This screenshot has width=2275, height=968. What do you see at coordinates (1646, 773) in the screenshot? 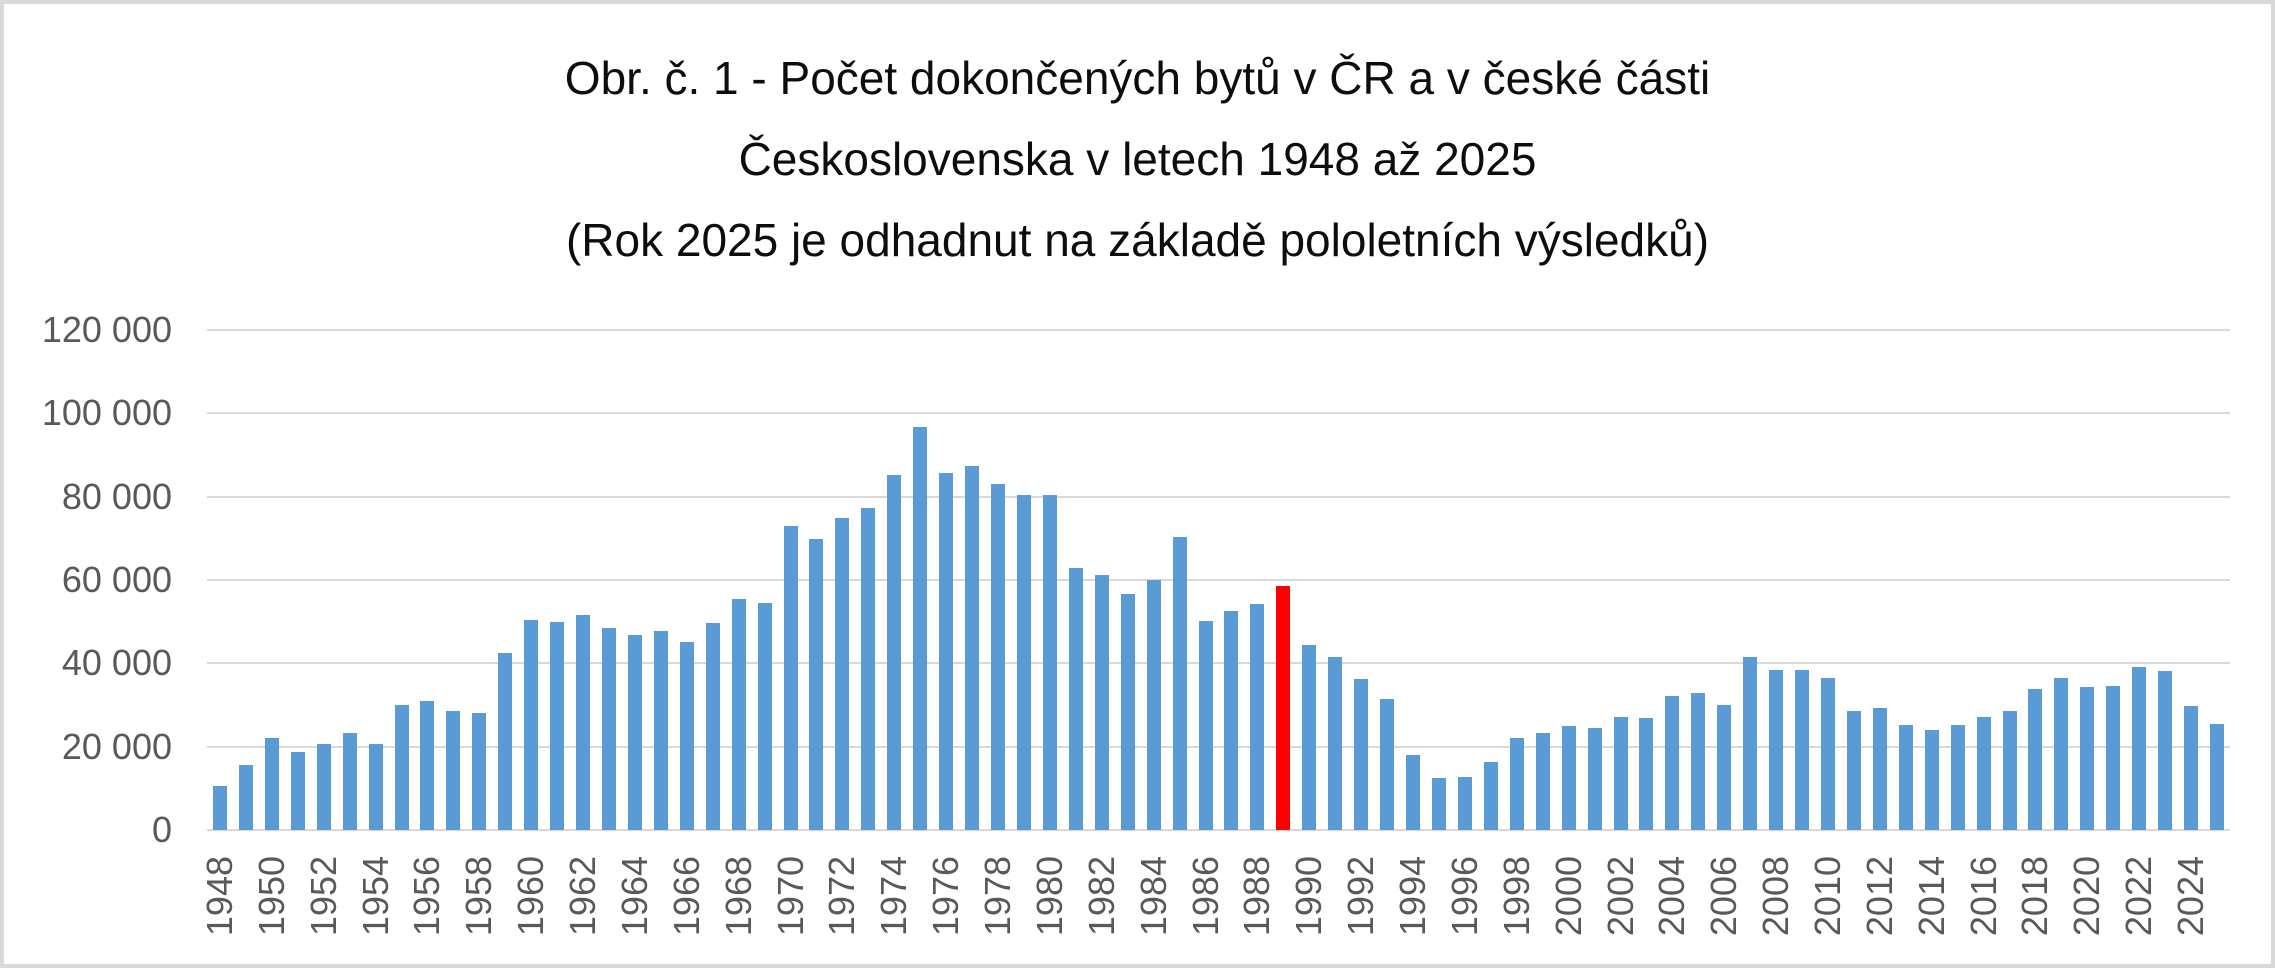
I see `bar-2003` at bounding box center [1646, 773].